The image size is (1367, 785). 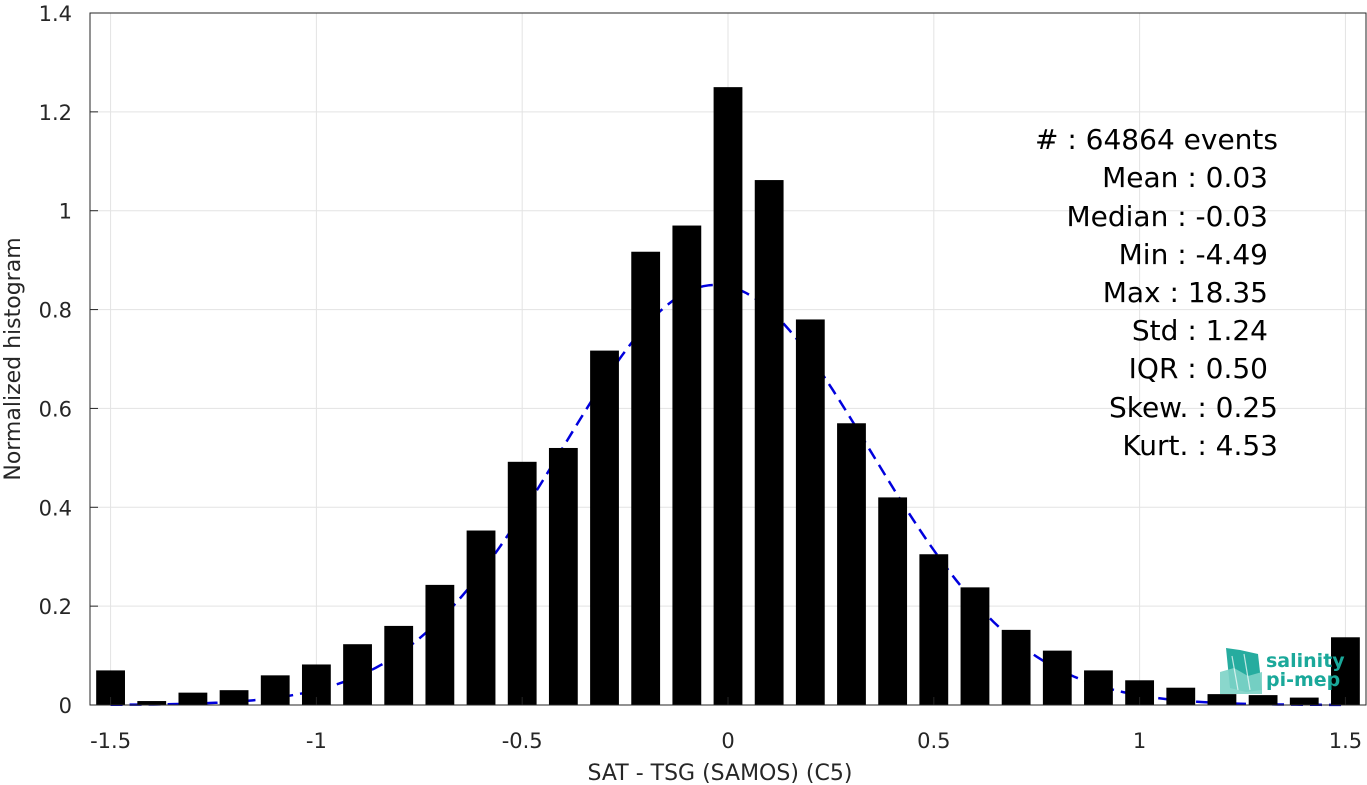 I want to click on x-tick-label: 0.5, so click(x=933, y=741).